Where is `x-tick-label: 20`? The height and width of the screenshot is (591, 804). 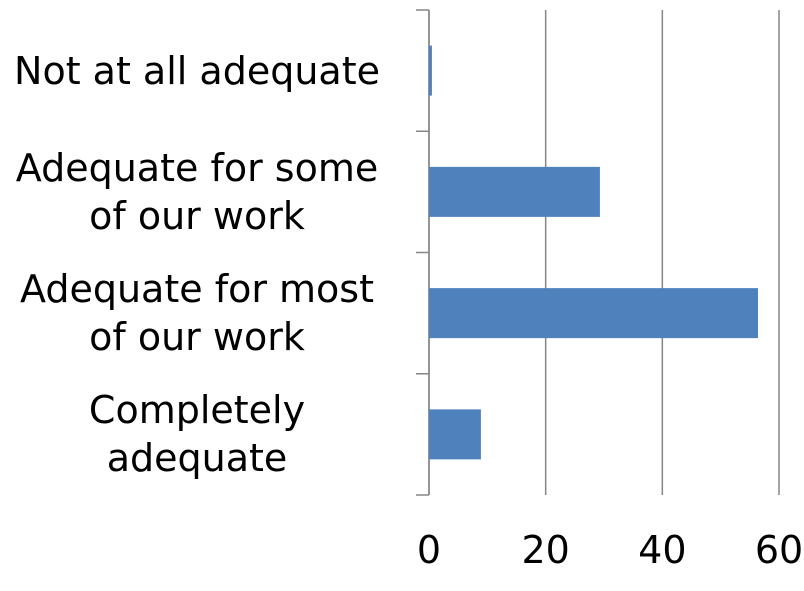
x-tick-label: 20 is located at coordinates (545, 550).